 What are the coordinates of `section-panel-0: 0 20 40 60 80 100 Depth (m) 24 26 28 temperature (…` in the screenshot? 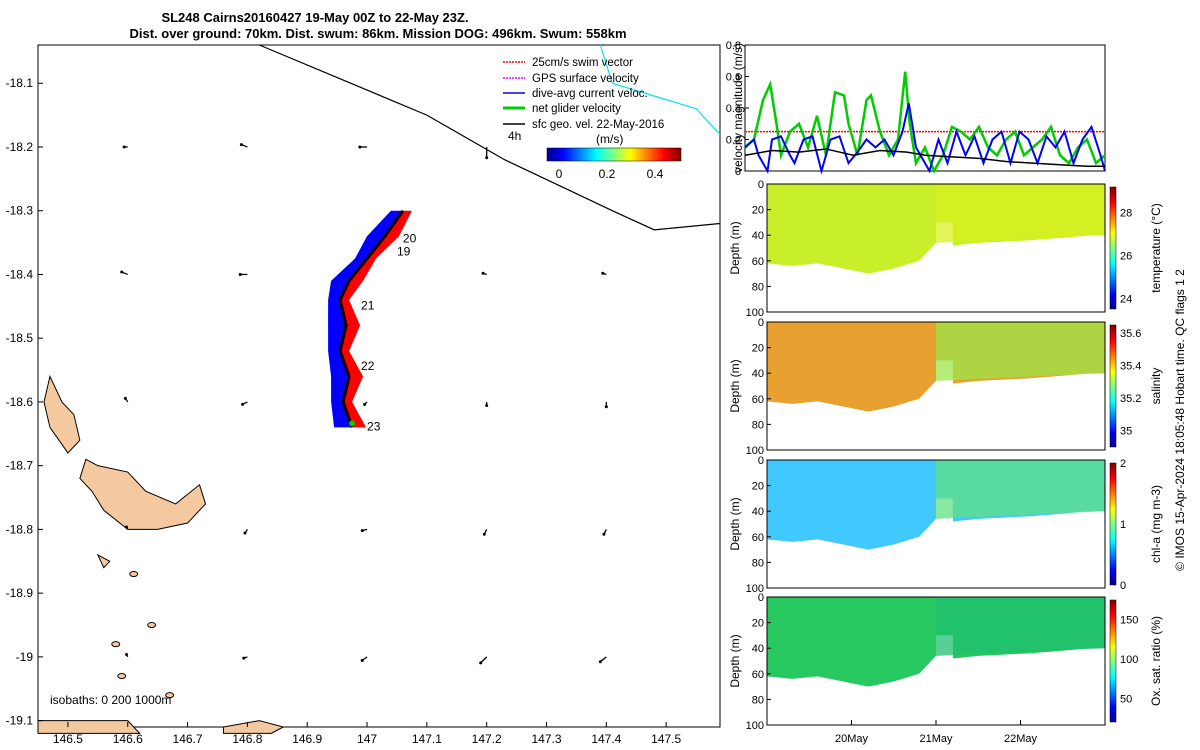 It's located at (945, 249).